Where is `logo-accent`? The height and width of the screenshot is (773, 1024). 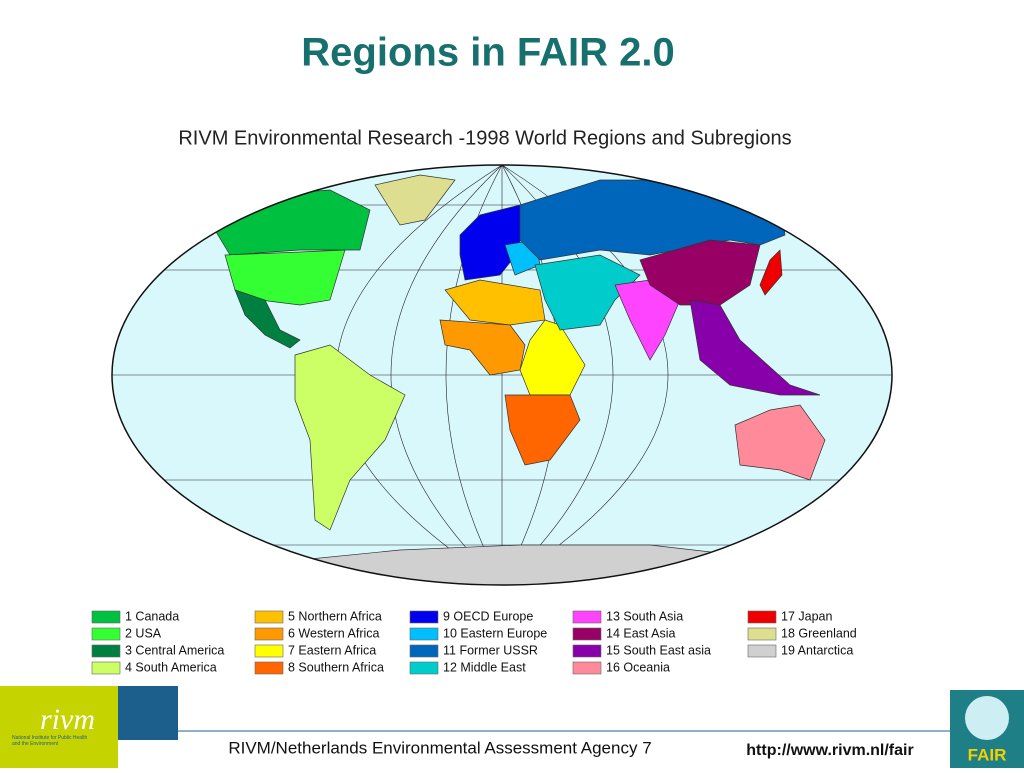 logo-accent is located at coordinates (148, 713).